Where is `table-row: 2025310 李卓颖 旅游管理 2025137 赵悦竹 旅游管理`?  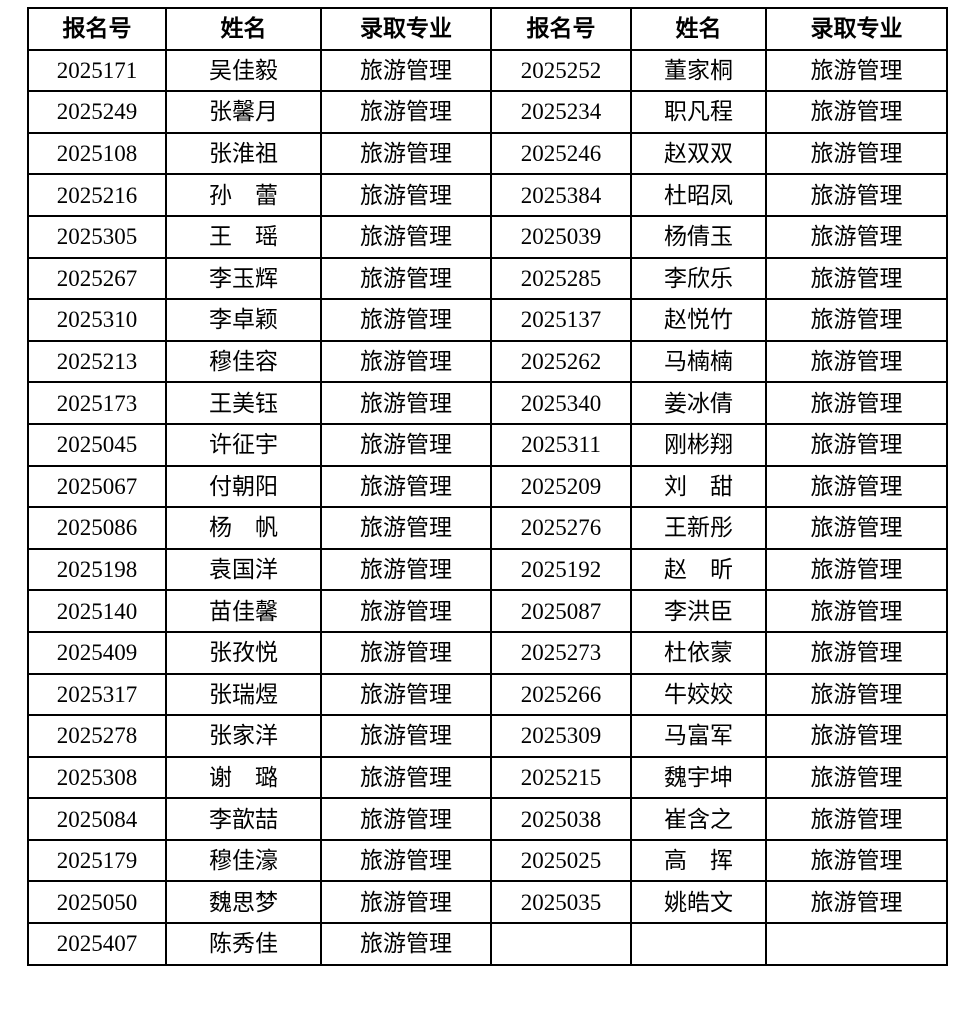
table-row: 2025310 李卓颖 旅游管理 2025137 赵悦竹 旅游管理 is located at coordinates (487, 320).